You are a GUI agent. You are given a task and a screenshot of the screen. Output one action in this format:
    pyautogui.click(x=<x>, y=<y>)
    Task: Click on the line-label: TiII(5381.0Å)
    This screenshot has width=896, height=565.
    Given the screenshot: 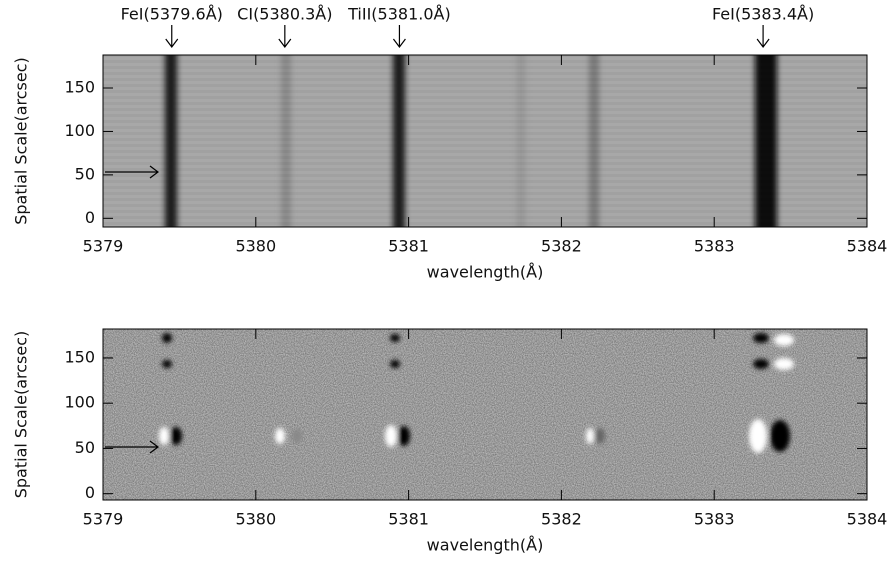 What is the action you would take?
    pyautogui.click(x=399, y=14)
    